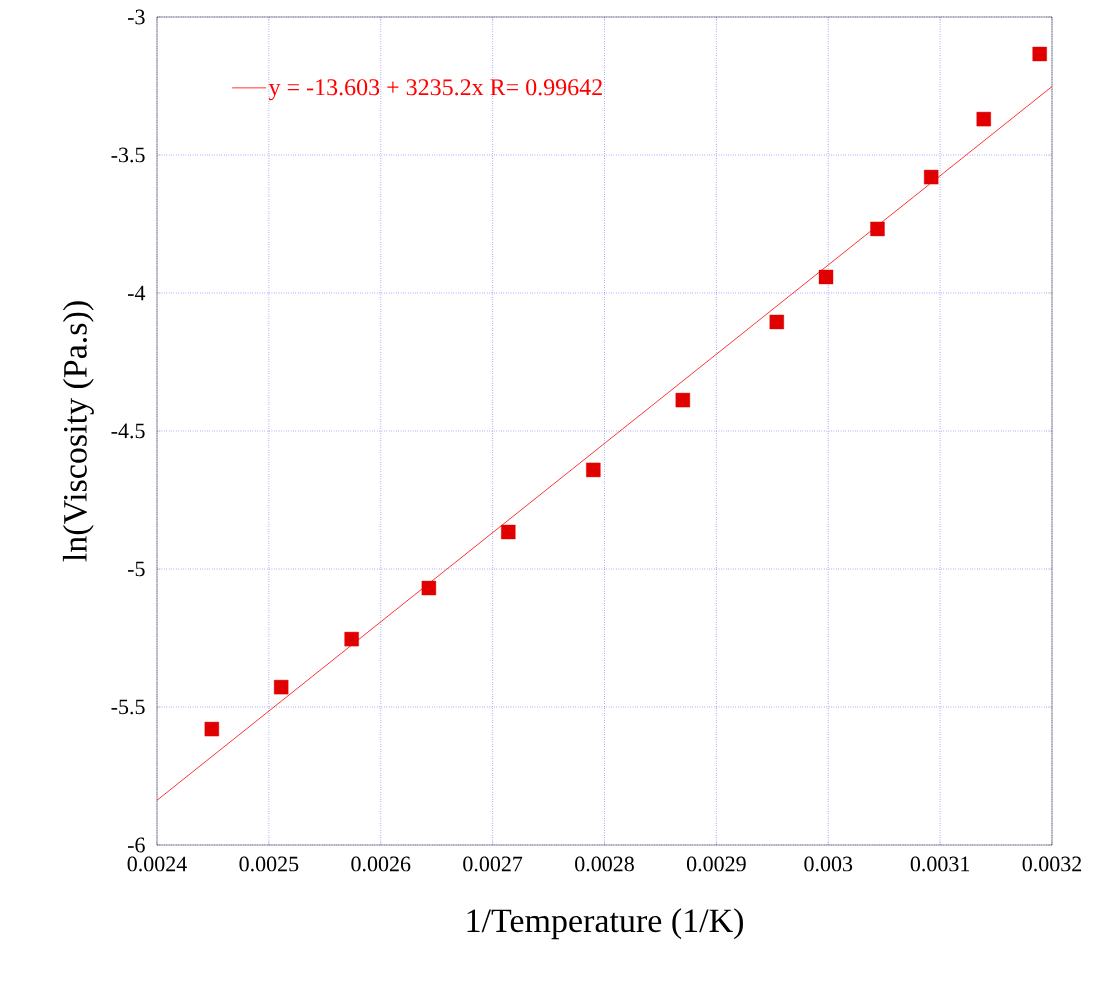 The image size is (1098, 991). I want to click on x-tick-label: 0.003, so click(828, 864).